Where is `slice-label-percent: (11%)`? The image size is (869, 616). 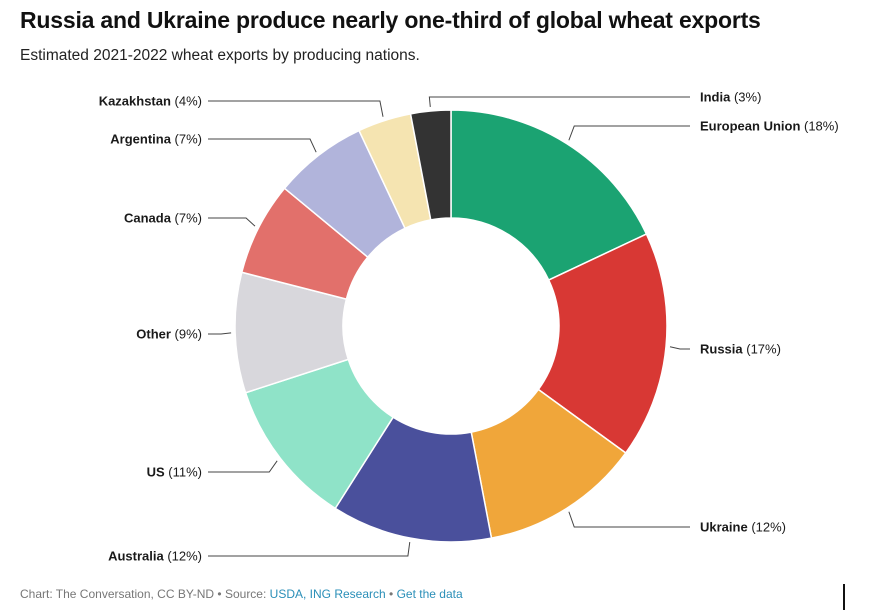
slice-label-percent: (11%) is located at coordinates (183, 472).